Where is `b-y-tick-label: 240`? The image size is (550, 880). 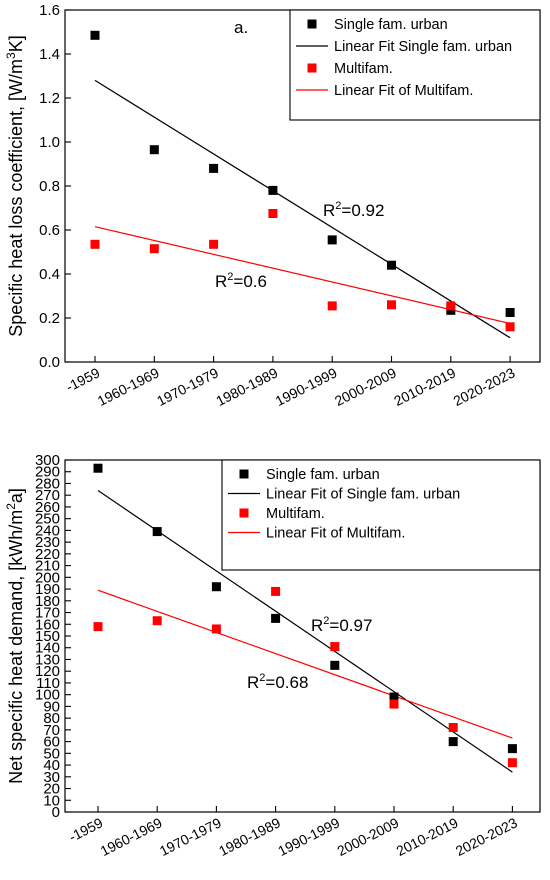 b-y-tick-label: 240 is located at coordinates (47, 530).